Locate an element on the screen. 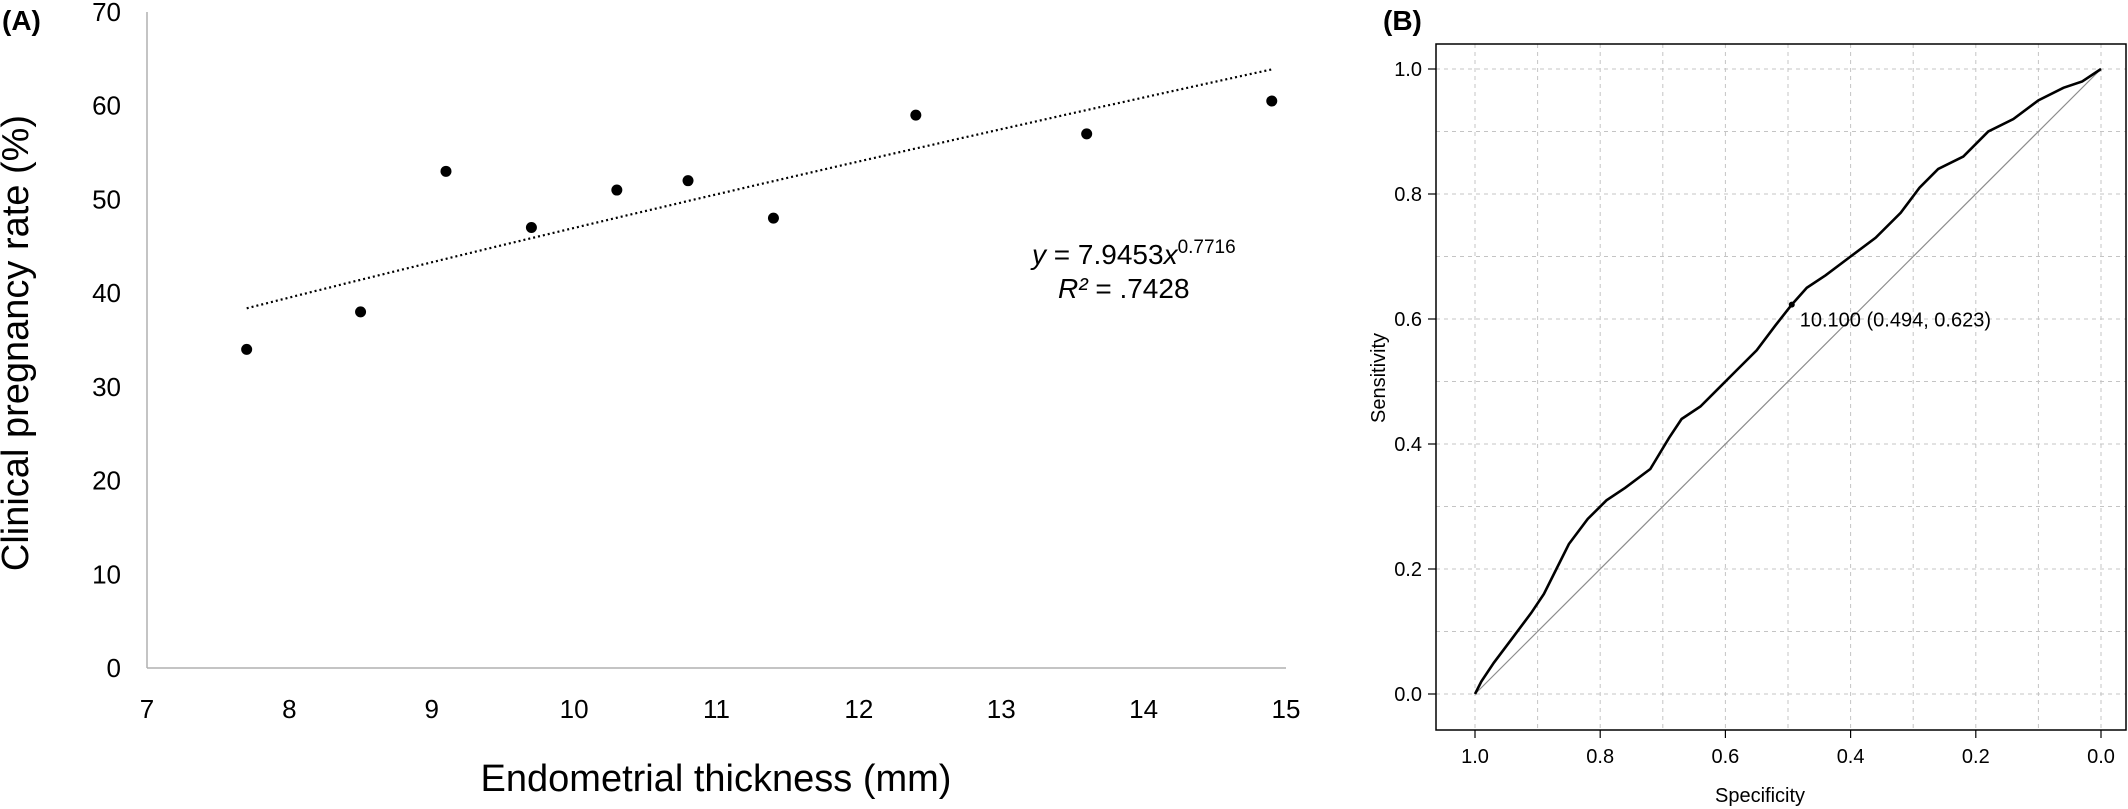 The height and width of the screenshot is (809, 2128). b-y-axis-title: Sensitivity is located at coordinates (1379, 378).